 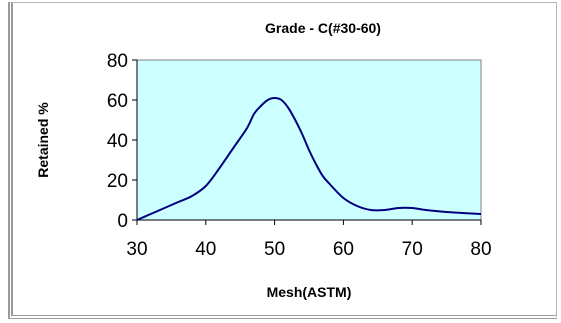 What do you see at coordinates (323, 28) in the screenshot?
I see `chart-title: Grade - C(#30-60)` at bounding box center [323, 28].